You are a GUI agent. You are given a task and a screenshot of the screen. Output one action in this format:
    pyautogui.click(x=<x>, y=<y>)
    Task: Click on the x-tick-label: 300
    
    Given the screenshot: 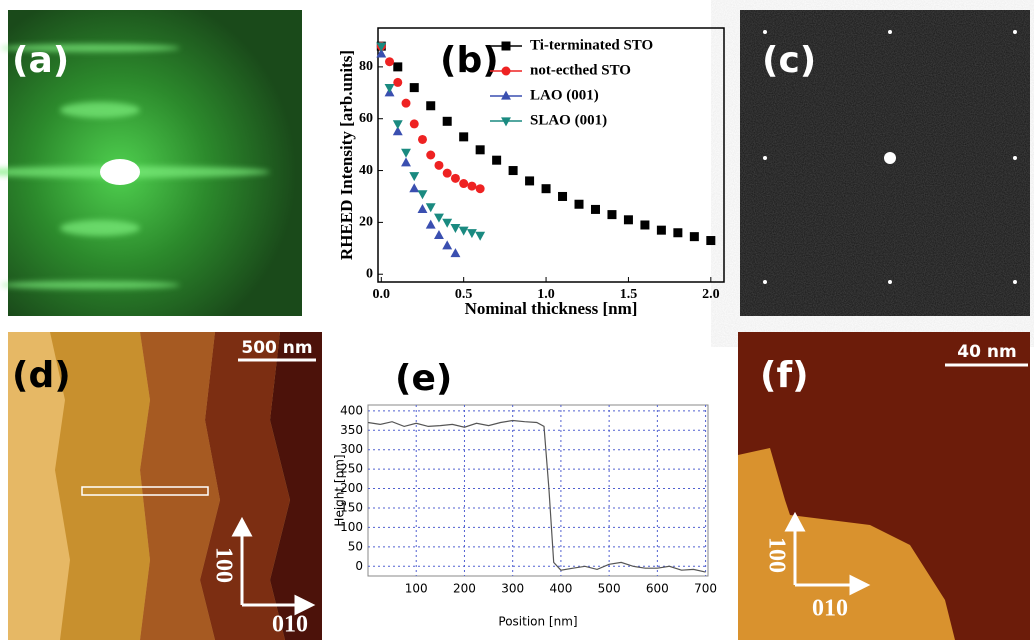 What is the action you would take?
    pyautogui.click(x=512, y=589)
    